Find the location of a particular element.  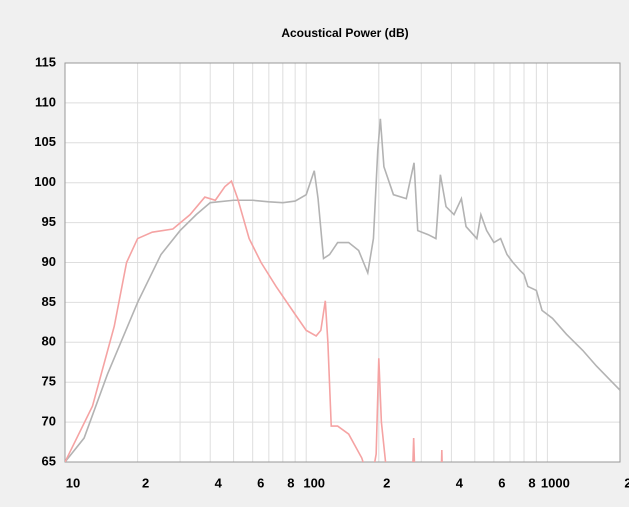

y-tick-label: 115 is located at coordinates (45, 61).